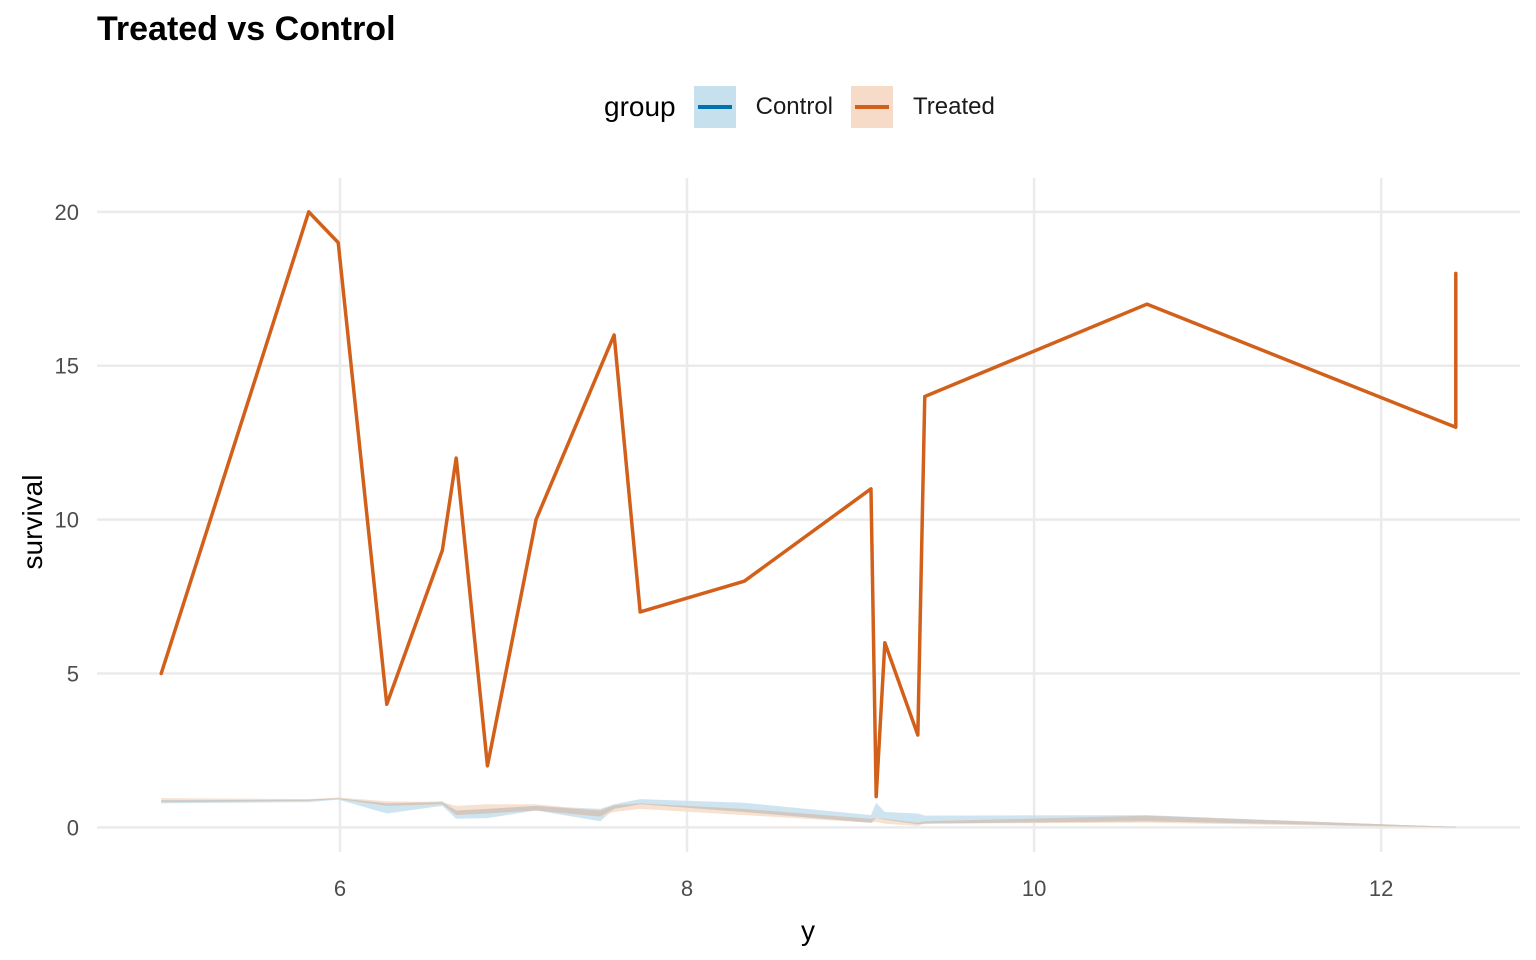 This screenshot has height=960, width=1536. What do you see at coordinates (1381, 888) in the screenshot?
I see `x-tick-label: 12` at bounding box center [1381, 888].